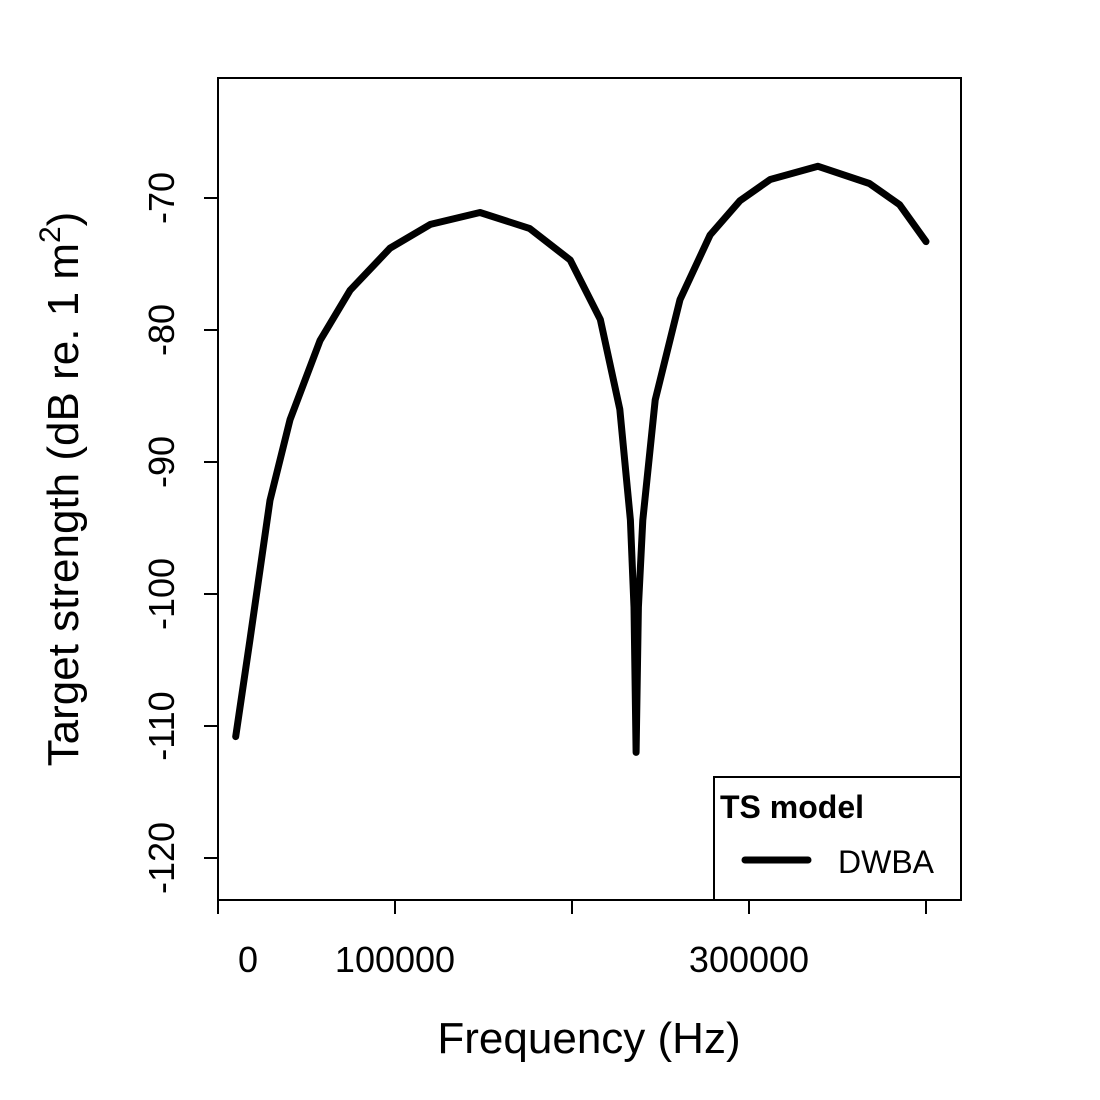 This screenshot has width=1100, height=1100. Describe the element at coordinates (161, 330) in the screenshot. I see `y-tick-label: -80` at that location.